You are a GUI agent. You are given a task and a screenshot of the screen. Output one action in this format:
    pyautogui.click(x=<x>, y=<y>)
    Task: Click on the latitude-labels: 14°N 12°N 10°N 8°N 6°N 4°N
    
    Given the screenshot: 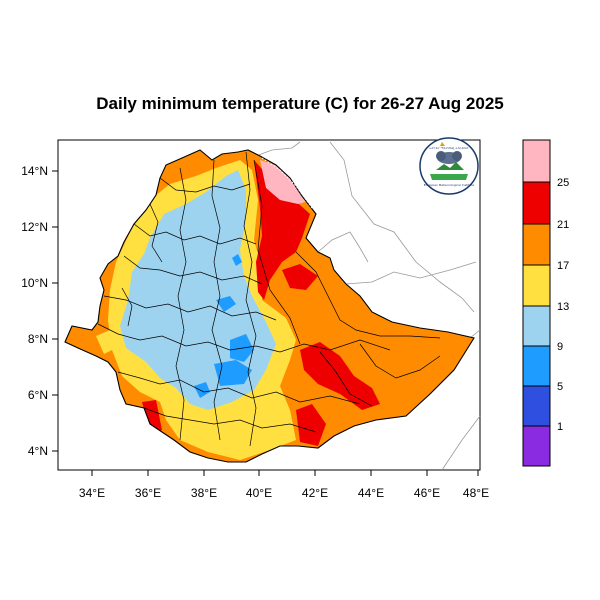 What is the action you would take?
    pyautogui.click(x=34, y=311)
    